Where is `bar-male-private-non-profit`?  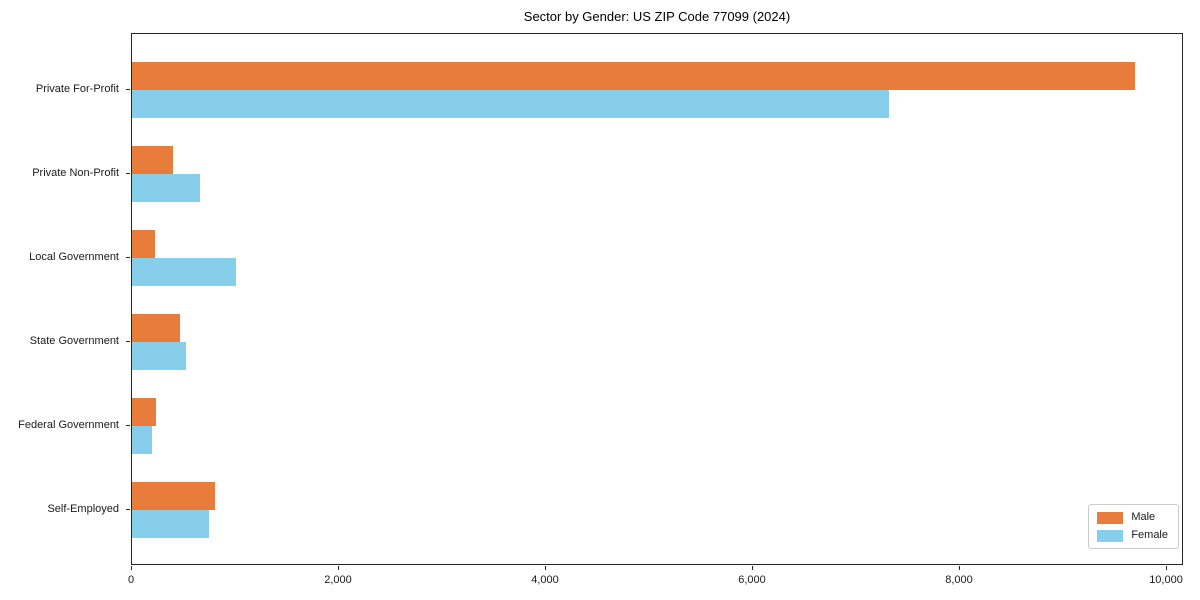
bar-male-private-non-profit is located at coordinates (153, 159).